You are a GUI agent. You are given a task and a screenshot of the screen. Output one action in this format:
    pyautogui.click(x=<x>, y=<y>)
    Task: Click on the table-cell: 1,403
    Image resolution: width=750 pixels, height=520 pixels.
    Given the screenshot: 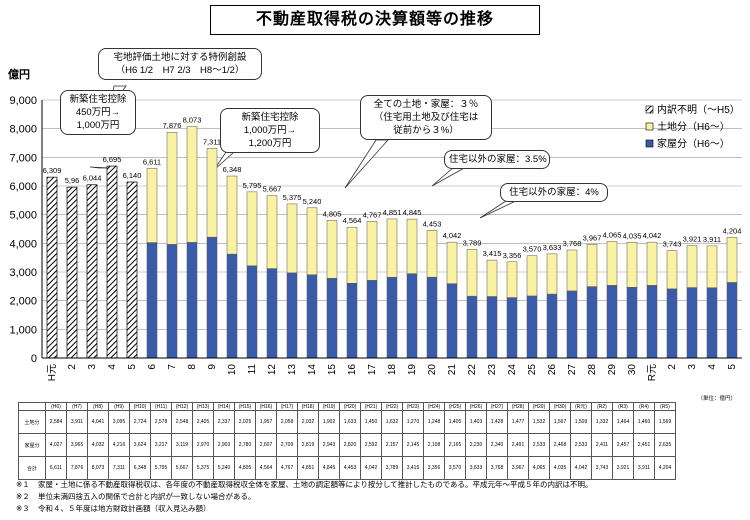 What is the action you would take?
    pyautogui.click(x=476, y=422)
    